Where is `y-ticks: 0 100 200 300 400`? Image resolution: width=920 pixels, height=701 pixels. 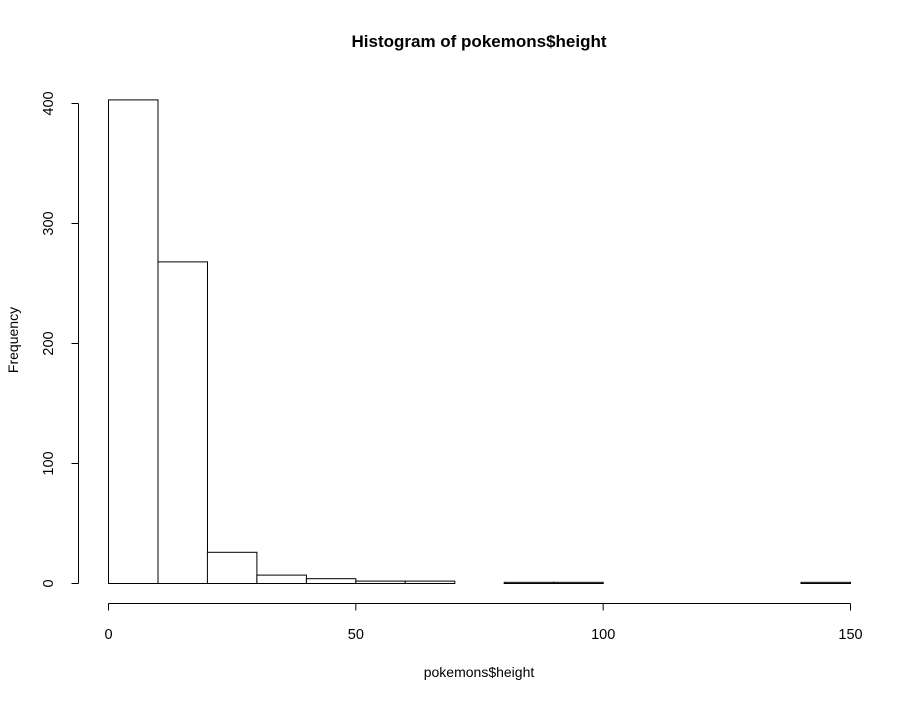
y-ticks: 0 100 200 300 400 is located at coordinates (60, 339).